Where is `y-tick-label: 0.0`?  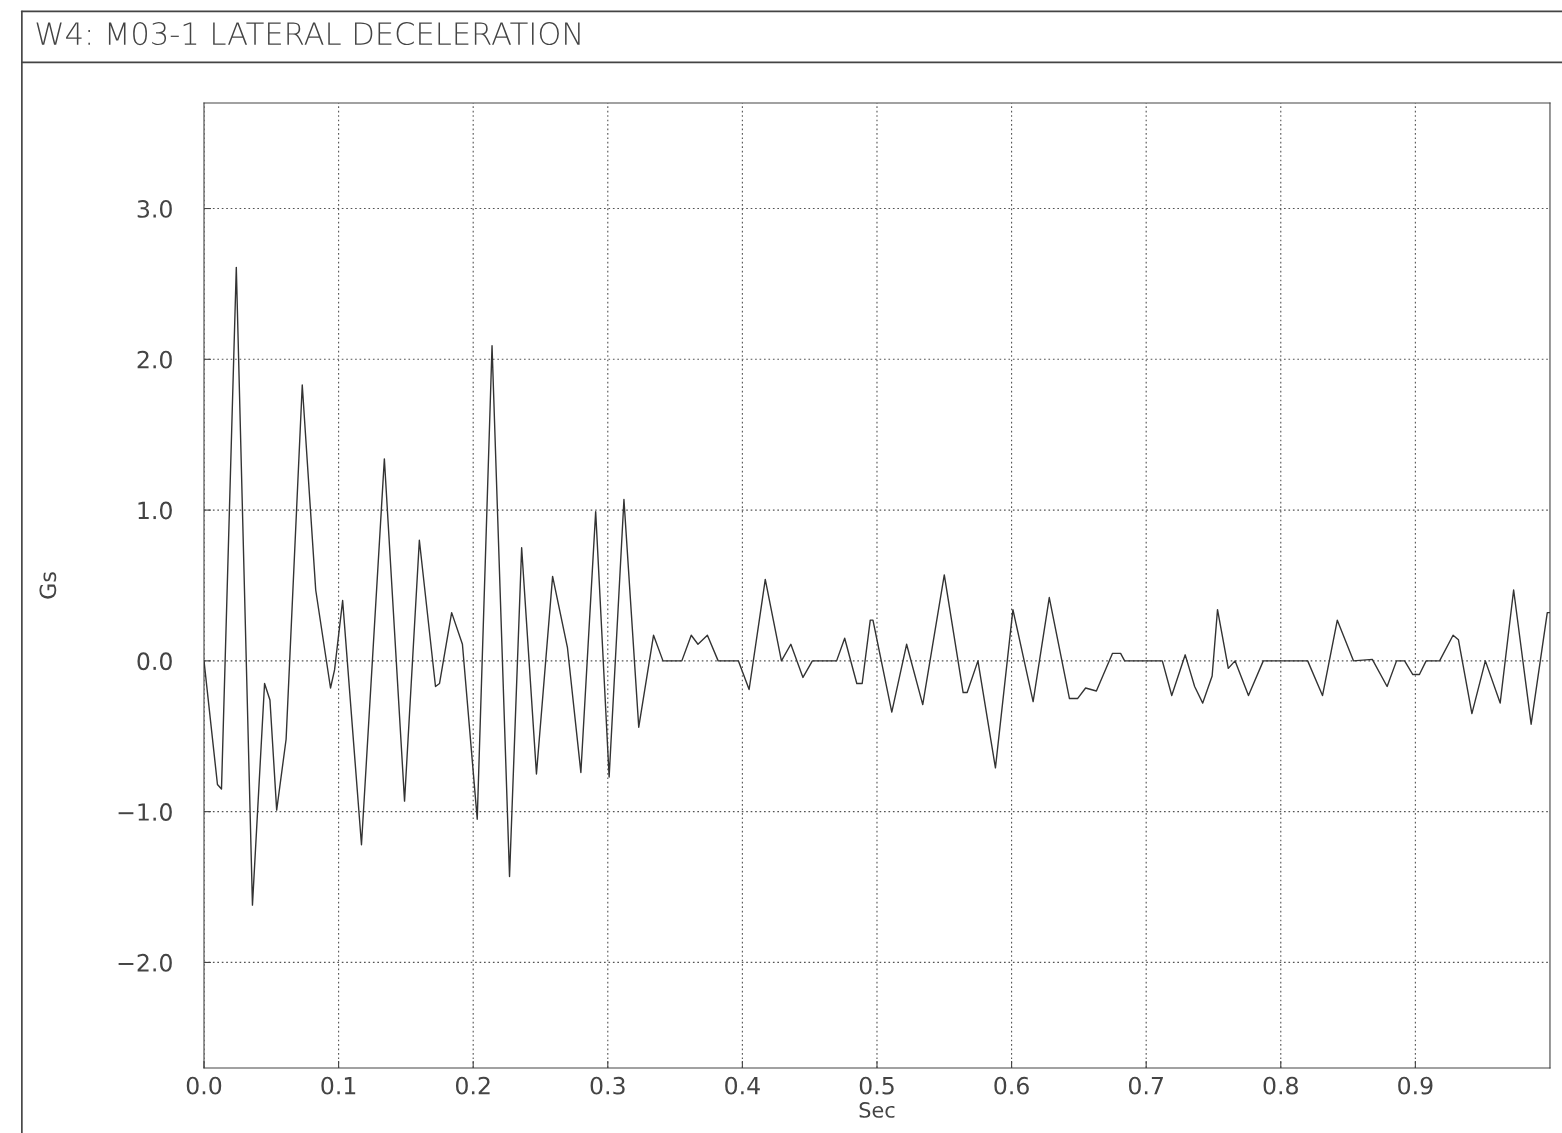
y-tick-label: 0.0 is located at coordinates (154, 661).